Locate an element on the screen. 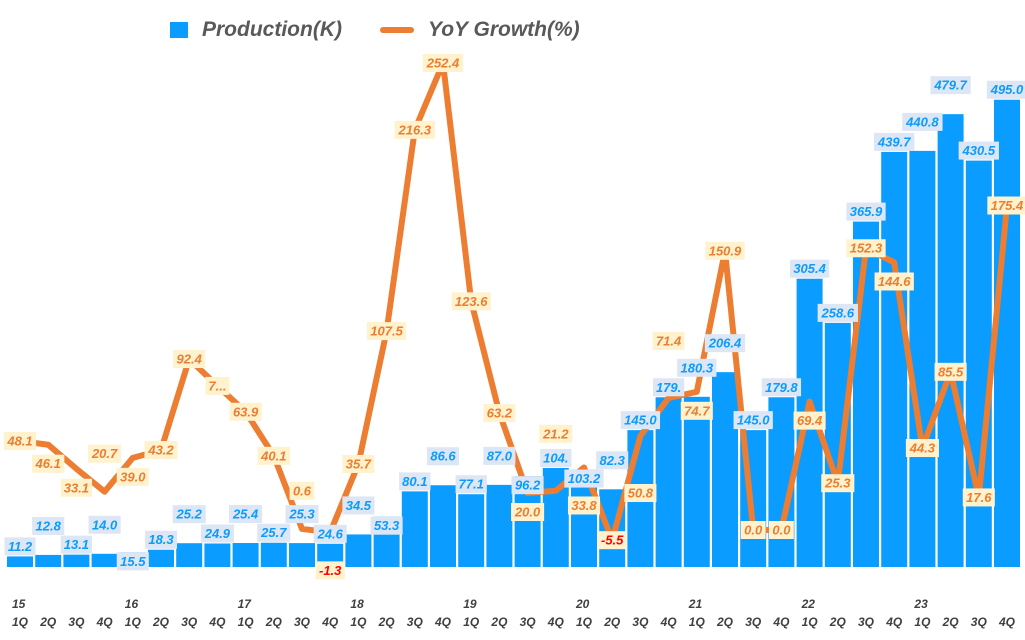 This screenshot has height=640, width=1025. bar-label: 305.4 is located at coordinates (809, 268).